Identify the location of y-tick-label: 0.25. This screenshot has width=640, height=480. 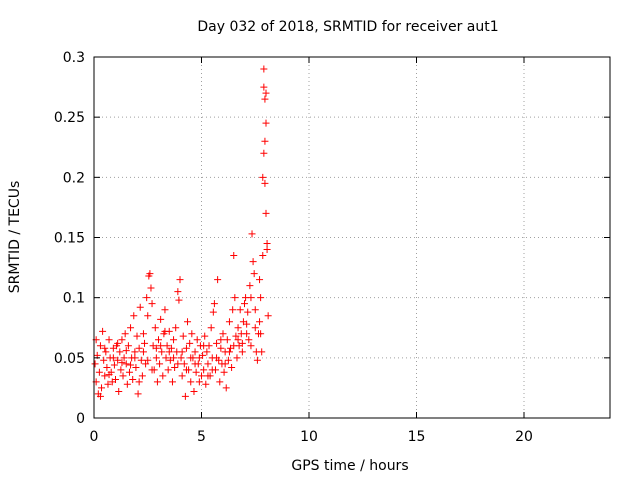
(69, 118).